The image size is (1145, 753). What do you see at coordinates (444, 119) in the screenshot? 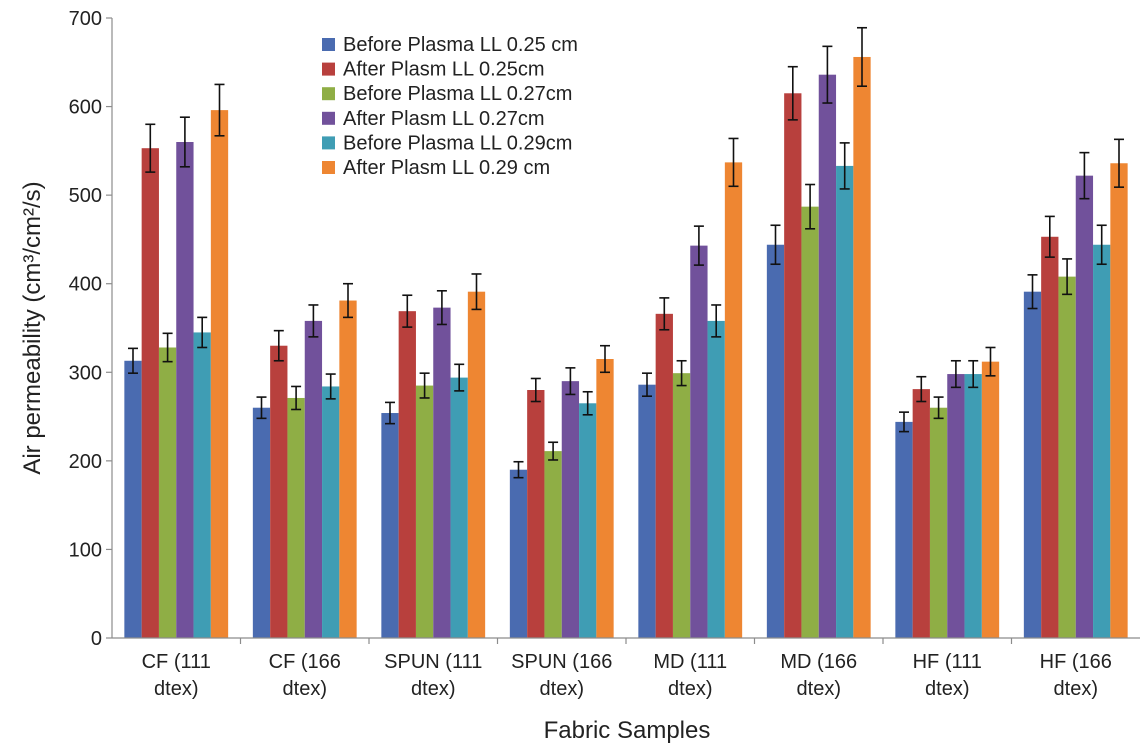
I see `legend-label: After Plasm LL 0.27cm` at bounding box center [444, 119].